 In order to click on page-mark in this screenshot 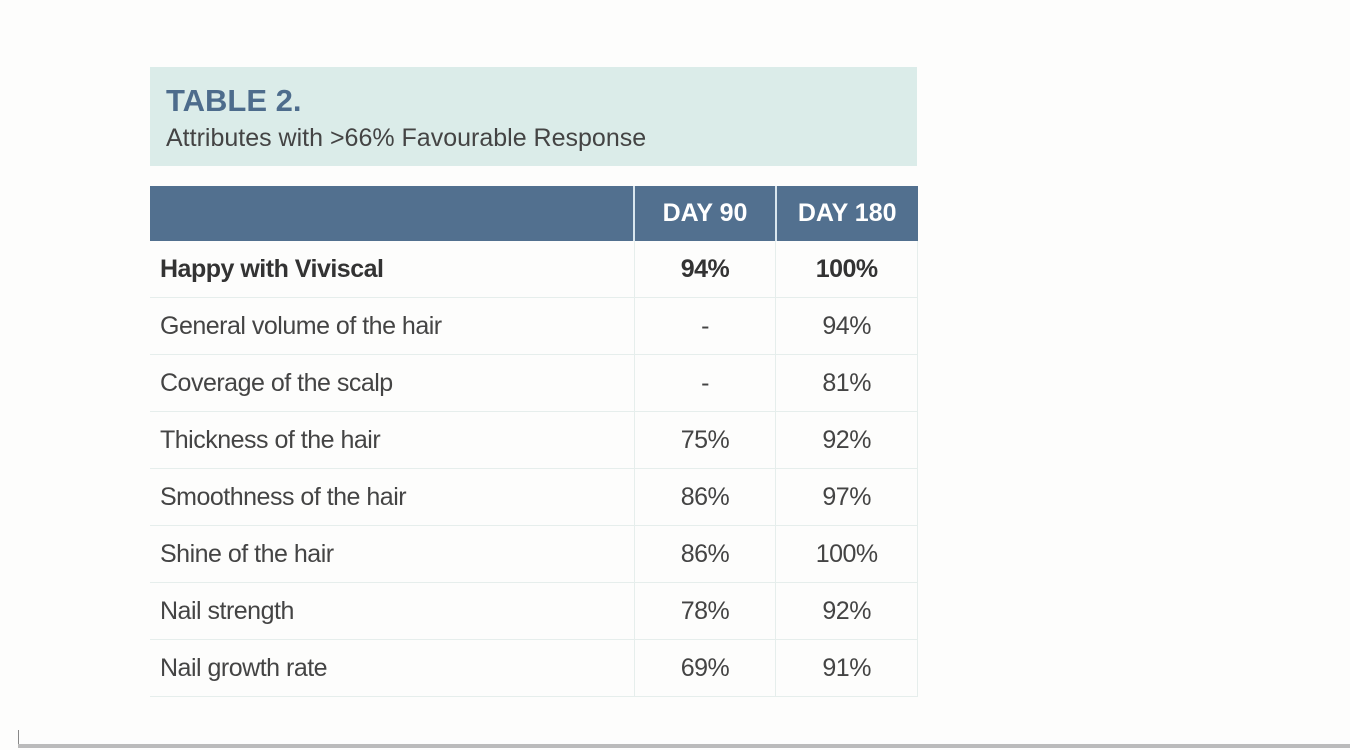, I will do `click(18, 738)`.